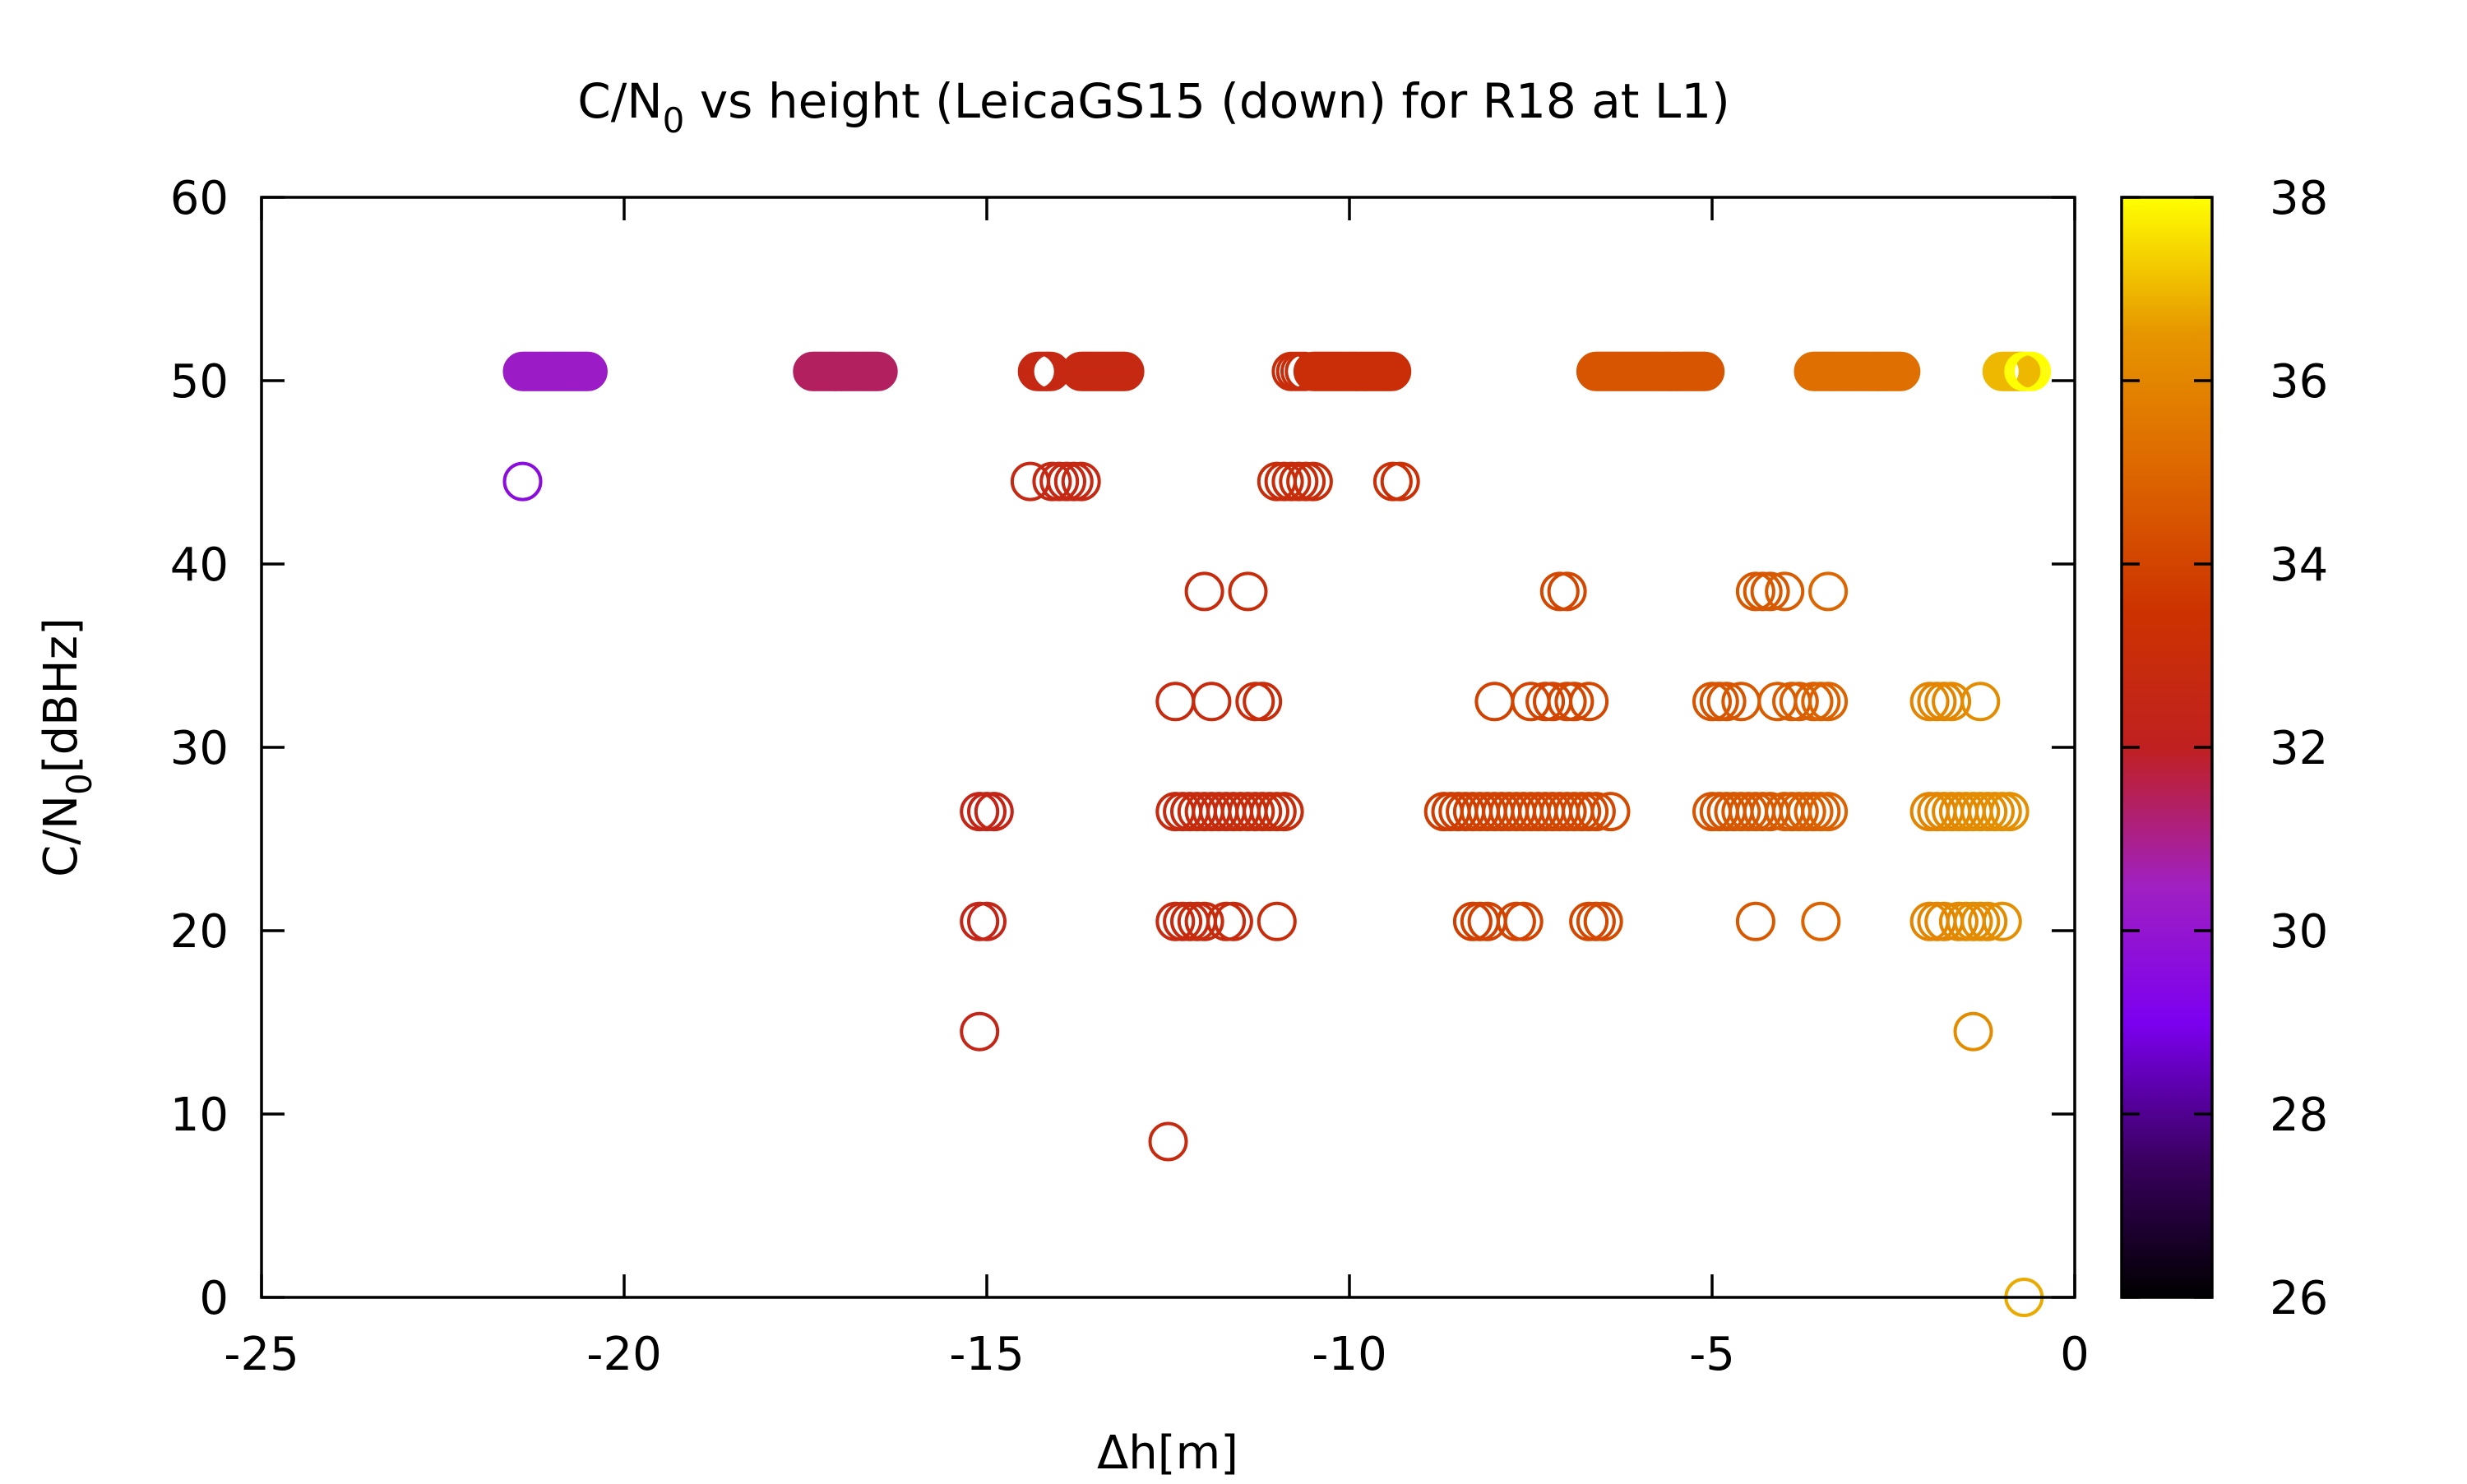 This screenshot has height=1484, width=2467. I want to click on x-tick-label: -25, so click(261, 1355).